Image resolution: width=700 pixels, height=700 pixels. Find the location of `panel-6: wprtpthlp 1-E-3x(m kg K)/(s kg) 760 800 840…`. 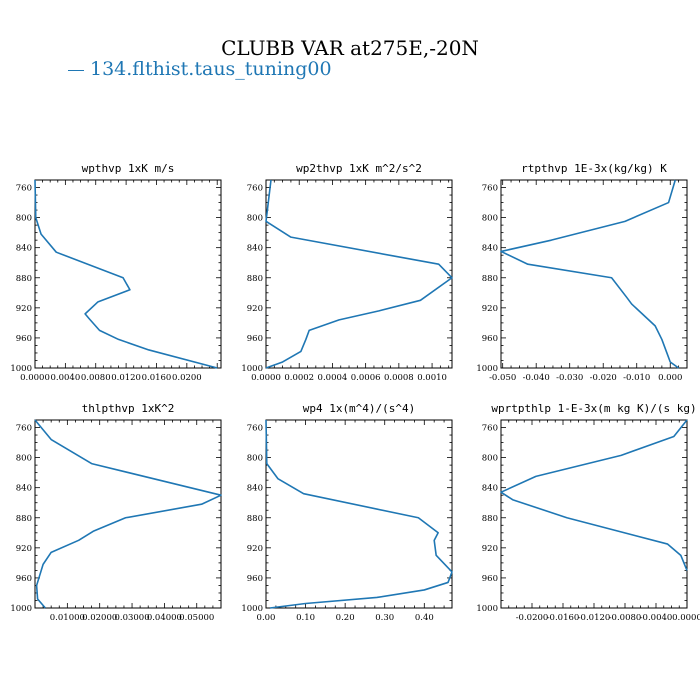

panel-6: wprtpthlp 1-E-3x(m kg K)/(s kg) 760 800 840… is located at coordinates (588, 512).